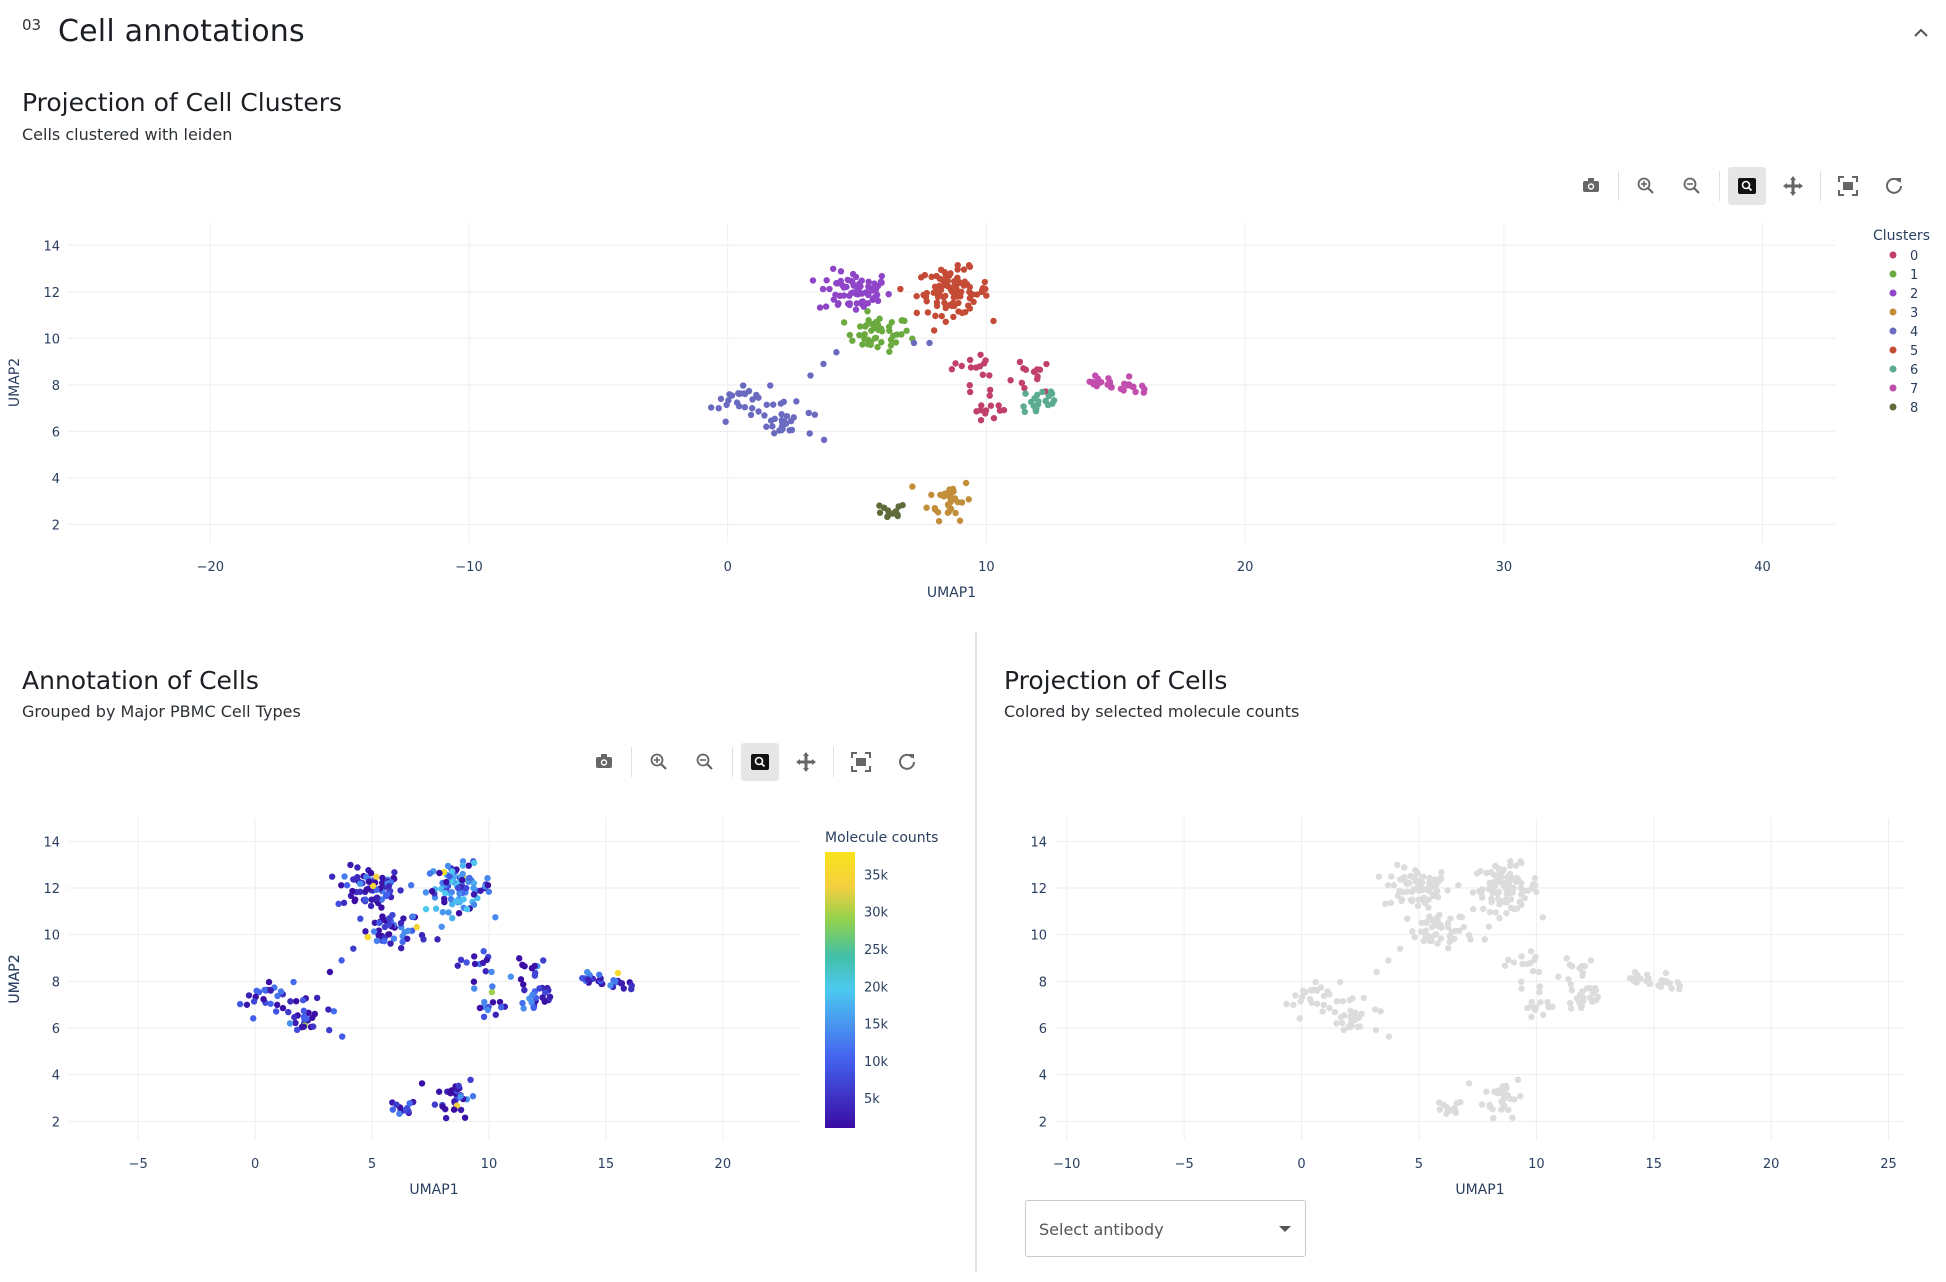 The height and width of the screenshot is (1282, 1946). What do you see at coordinates (872, 1099) in the screenshot?
I see `colorbar-tick-label: 5k` at bounding box center [872, 1099].